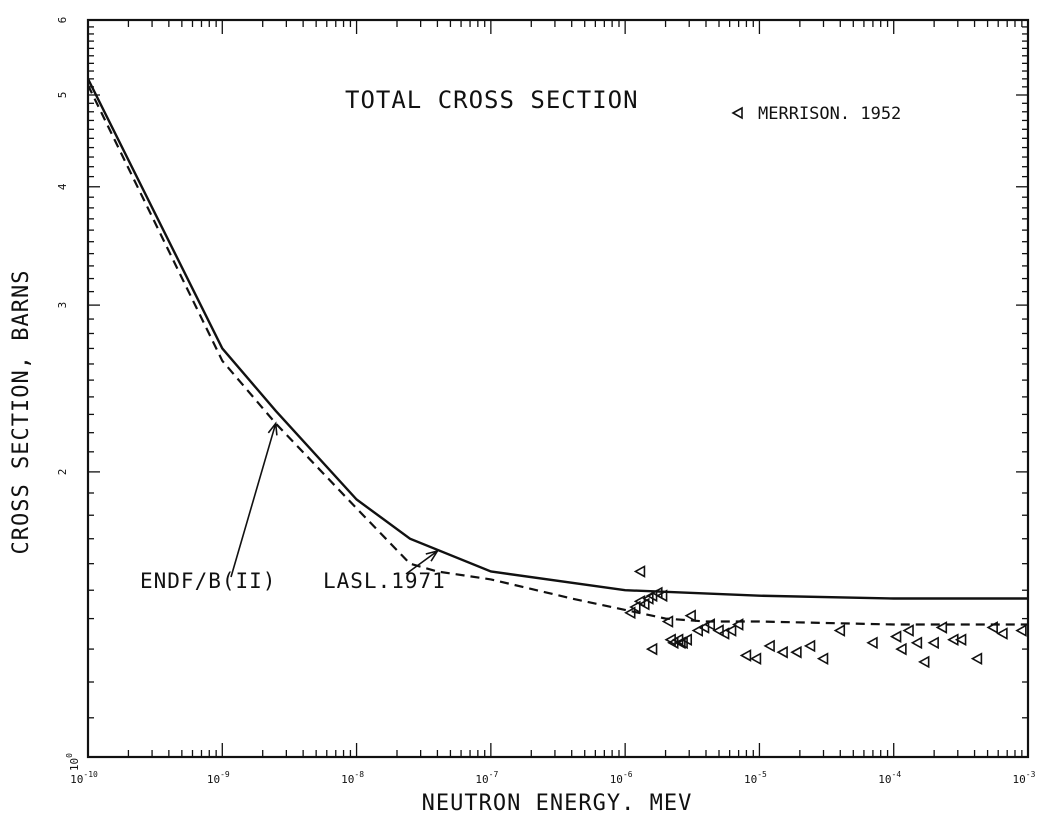 The image size is (1063, 818). Describe the element at coordinates (73, 762) in the screenshot. I see `y-tick-label: 100` at that location.